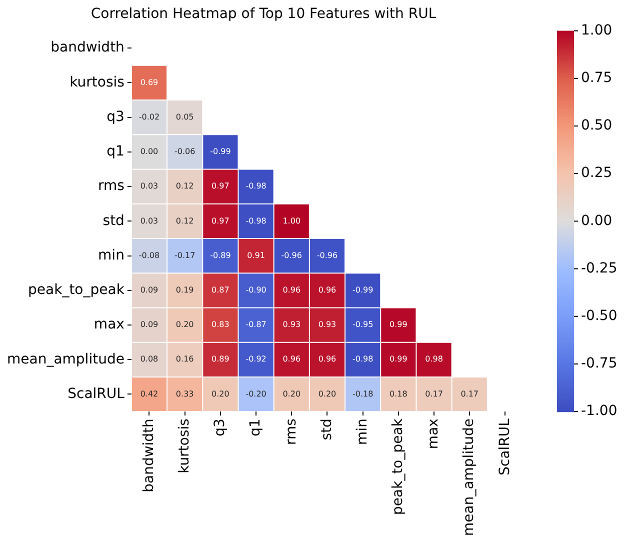 The image size is (631, 541). What do you see at coordinates (434, 434) in the screenshot?
I see `x-tick-label: max` at bounding box center [434, 434].